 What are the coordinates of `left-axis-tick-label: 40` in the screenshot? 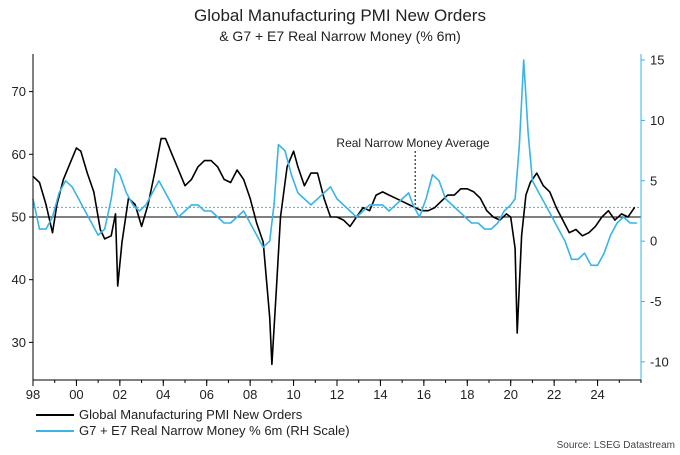 It's located at (19, 279).